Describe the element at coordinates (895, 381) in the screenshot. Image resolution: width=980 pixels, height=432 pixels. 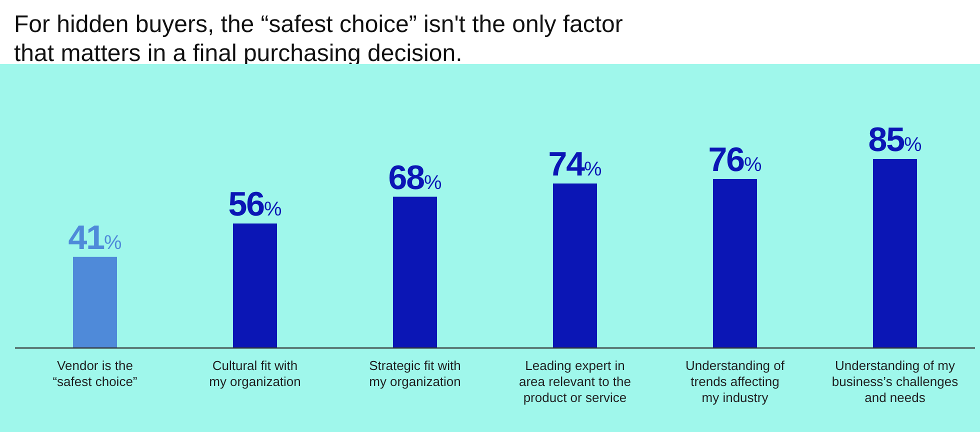
I see `x-tick-label: Understanding of my business’s challenges and needs` at that location.